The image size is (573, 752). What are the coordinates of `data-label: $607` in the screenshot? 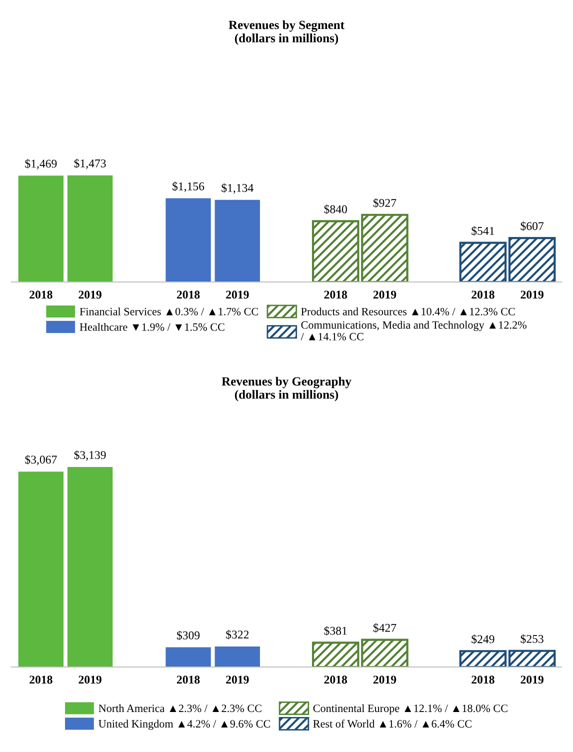 It's located at (532, 226).